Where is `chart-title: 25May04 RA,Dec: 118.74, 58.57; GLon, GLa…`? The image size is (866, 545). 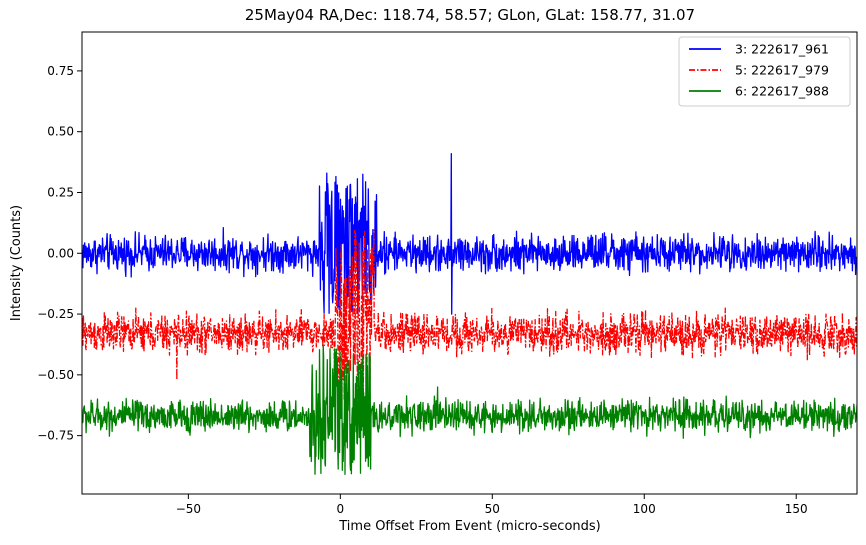 chart-title: 25May04 RA,Dec: 118.74, 58.57; GLon, GLa… is located at coordinates (470, 15).